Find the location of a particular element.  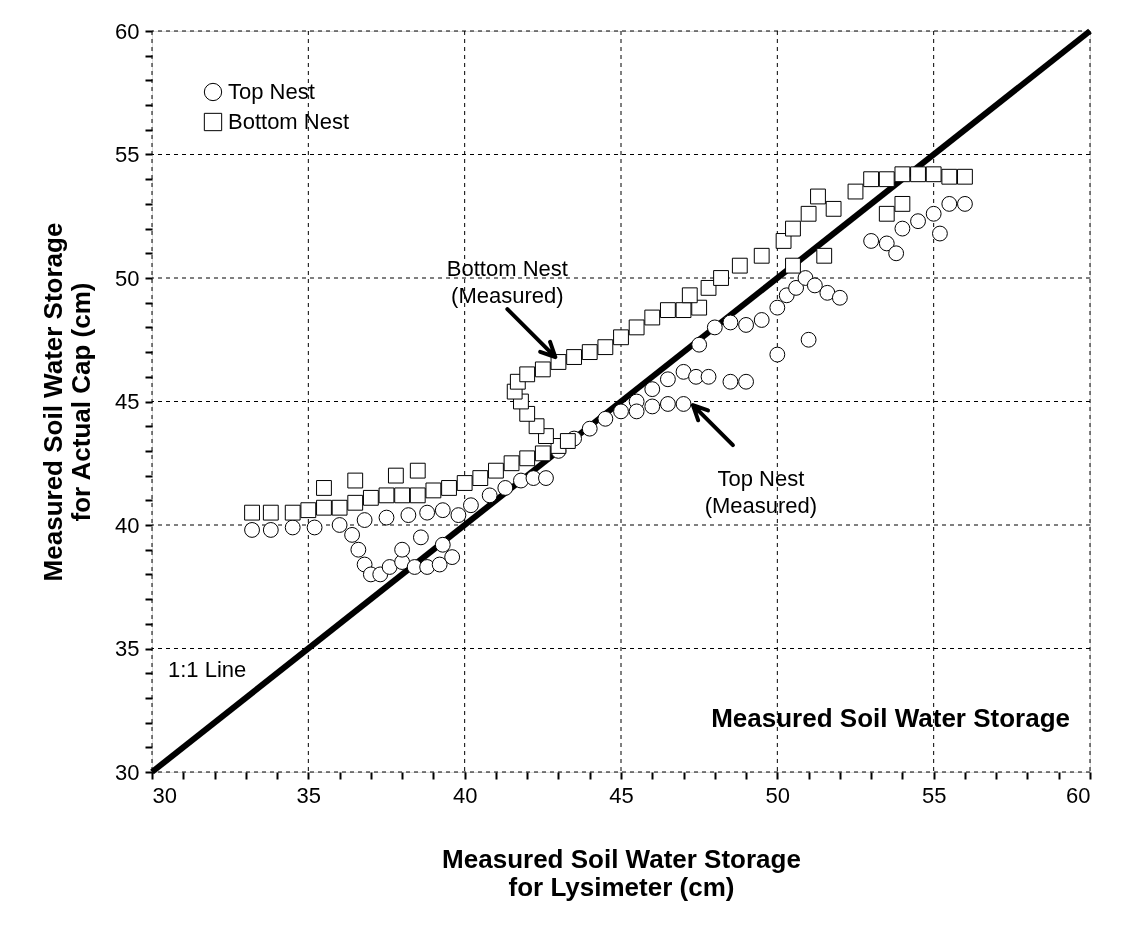

x-tick-label: 50 is located at coordinates (778, 795).